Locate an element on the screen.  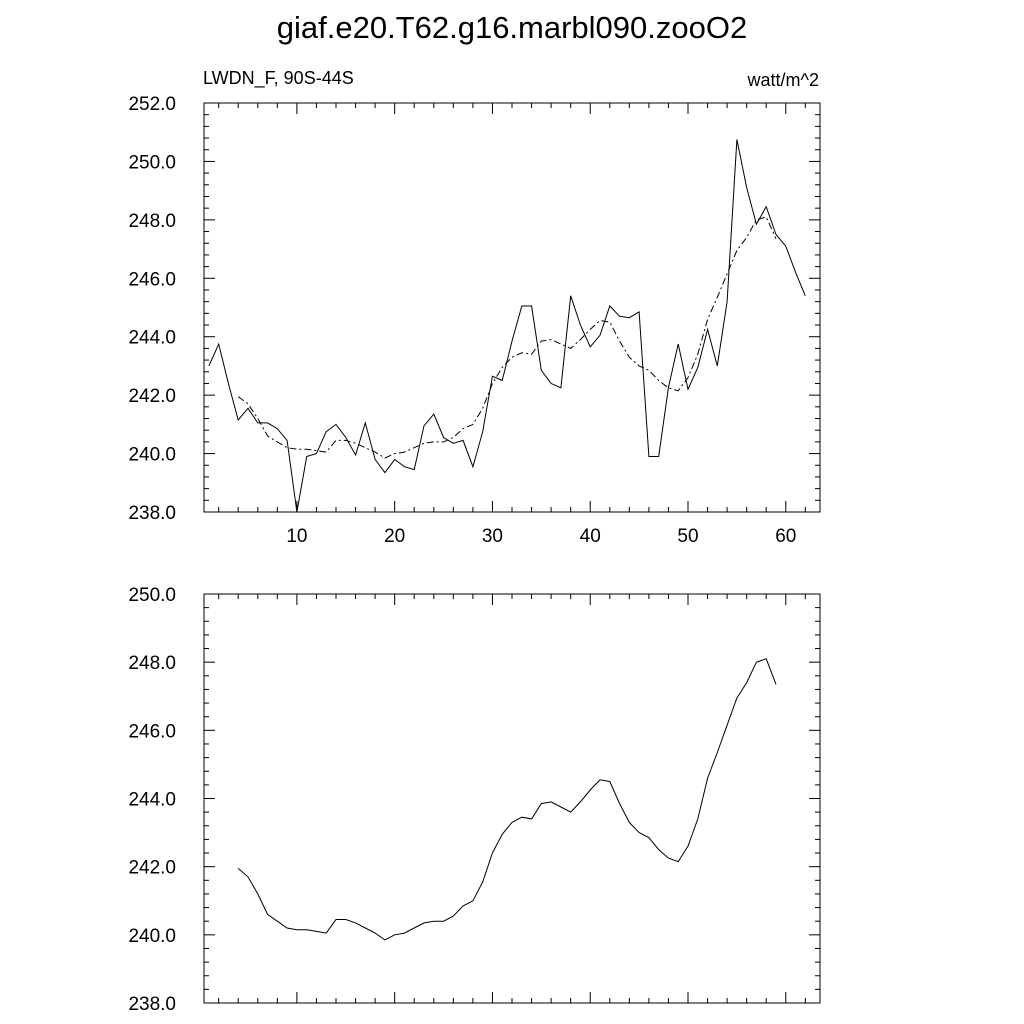
series-line-raw is located at coordinates (507, 799).